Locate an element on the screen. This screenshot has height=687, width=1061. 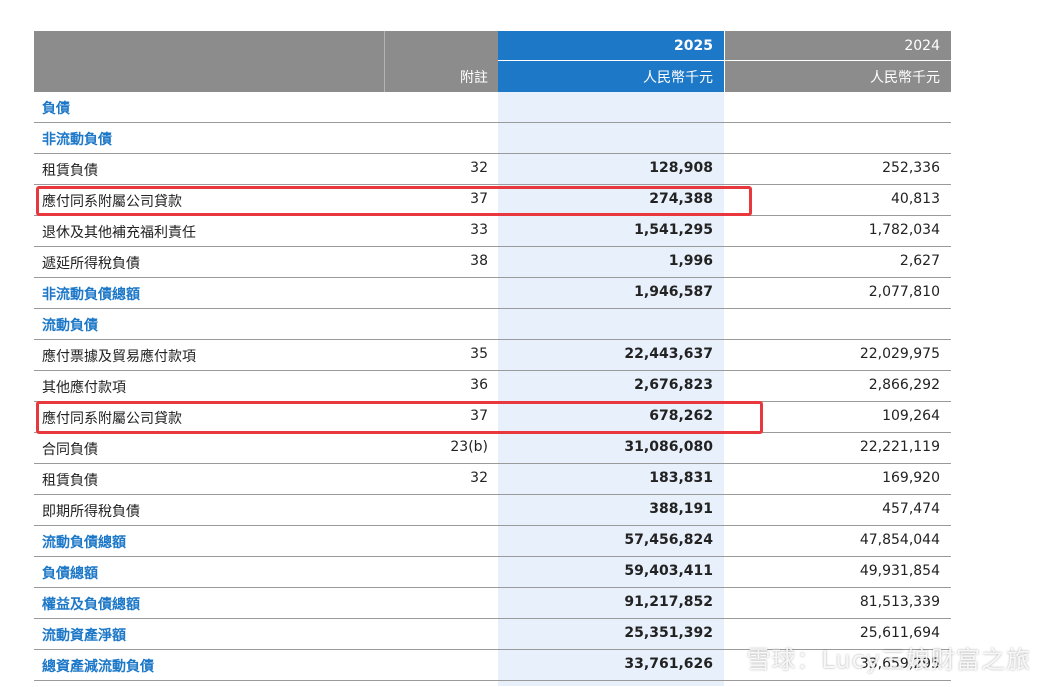
table-row: 租賃負債 32 128,908 252,336 is located at coordinates (492, 169).